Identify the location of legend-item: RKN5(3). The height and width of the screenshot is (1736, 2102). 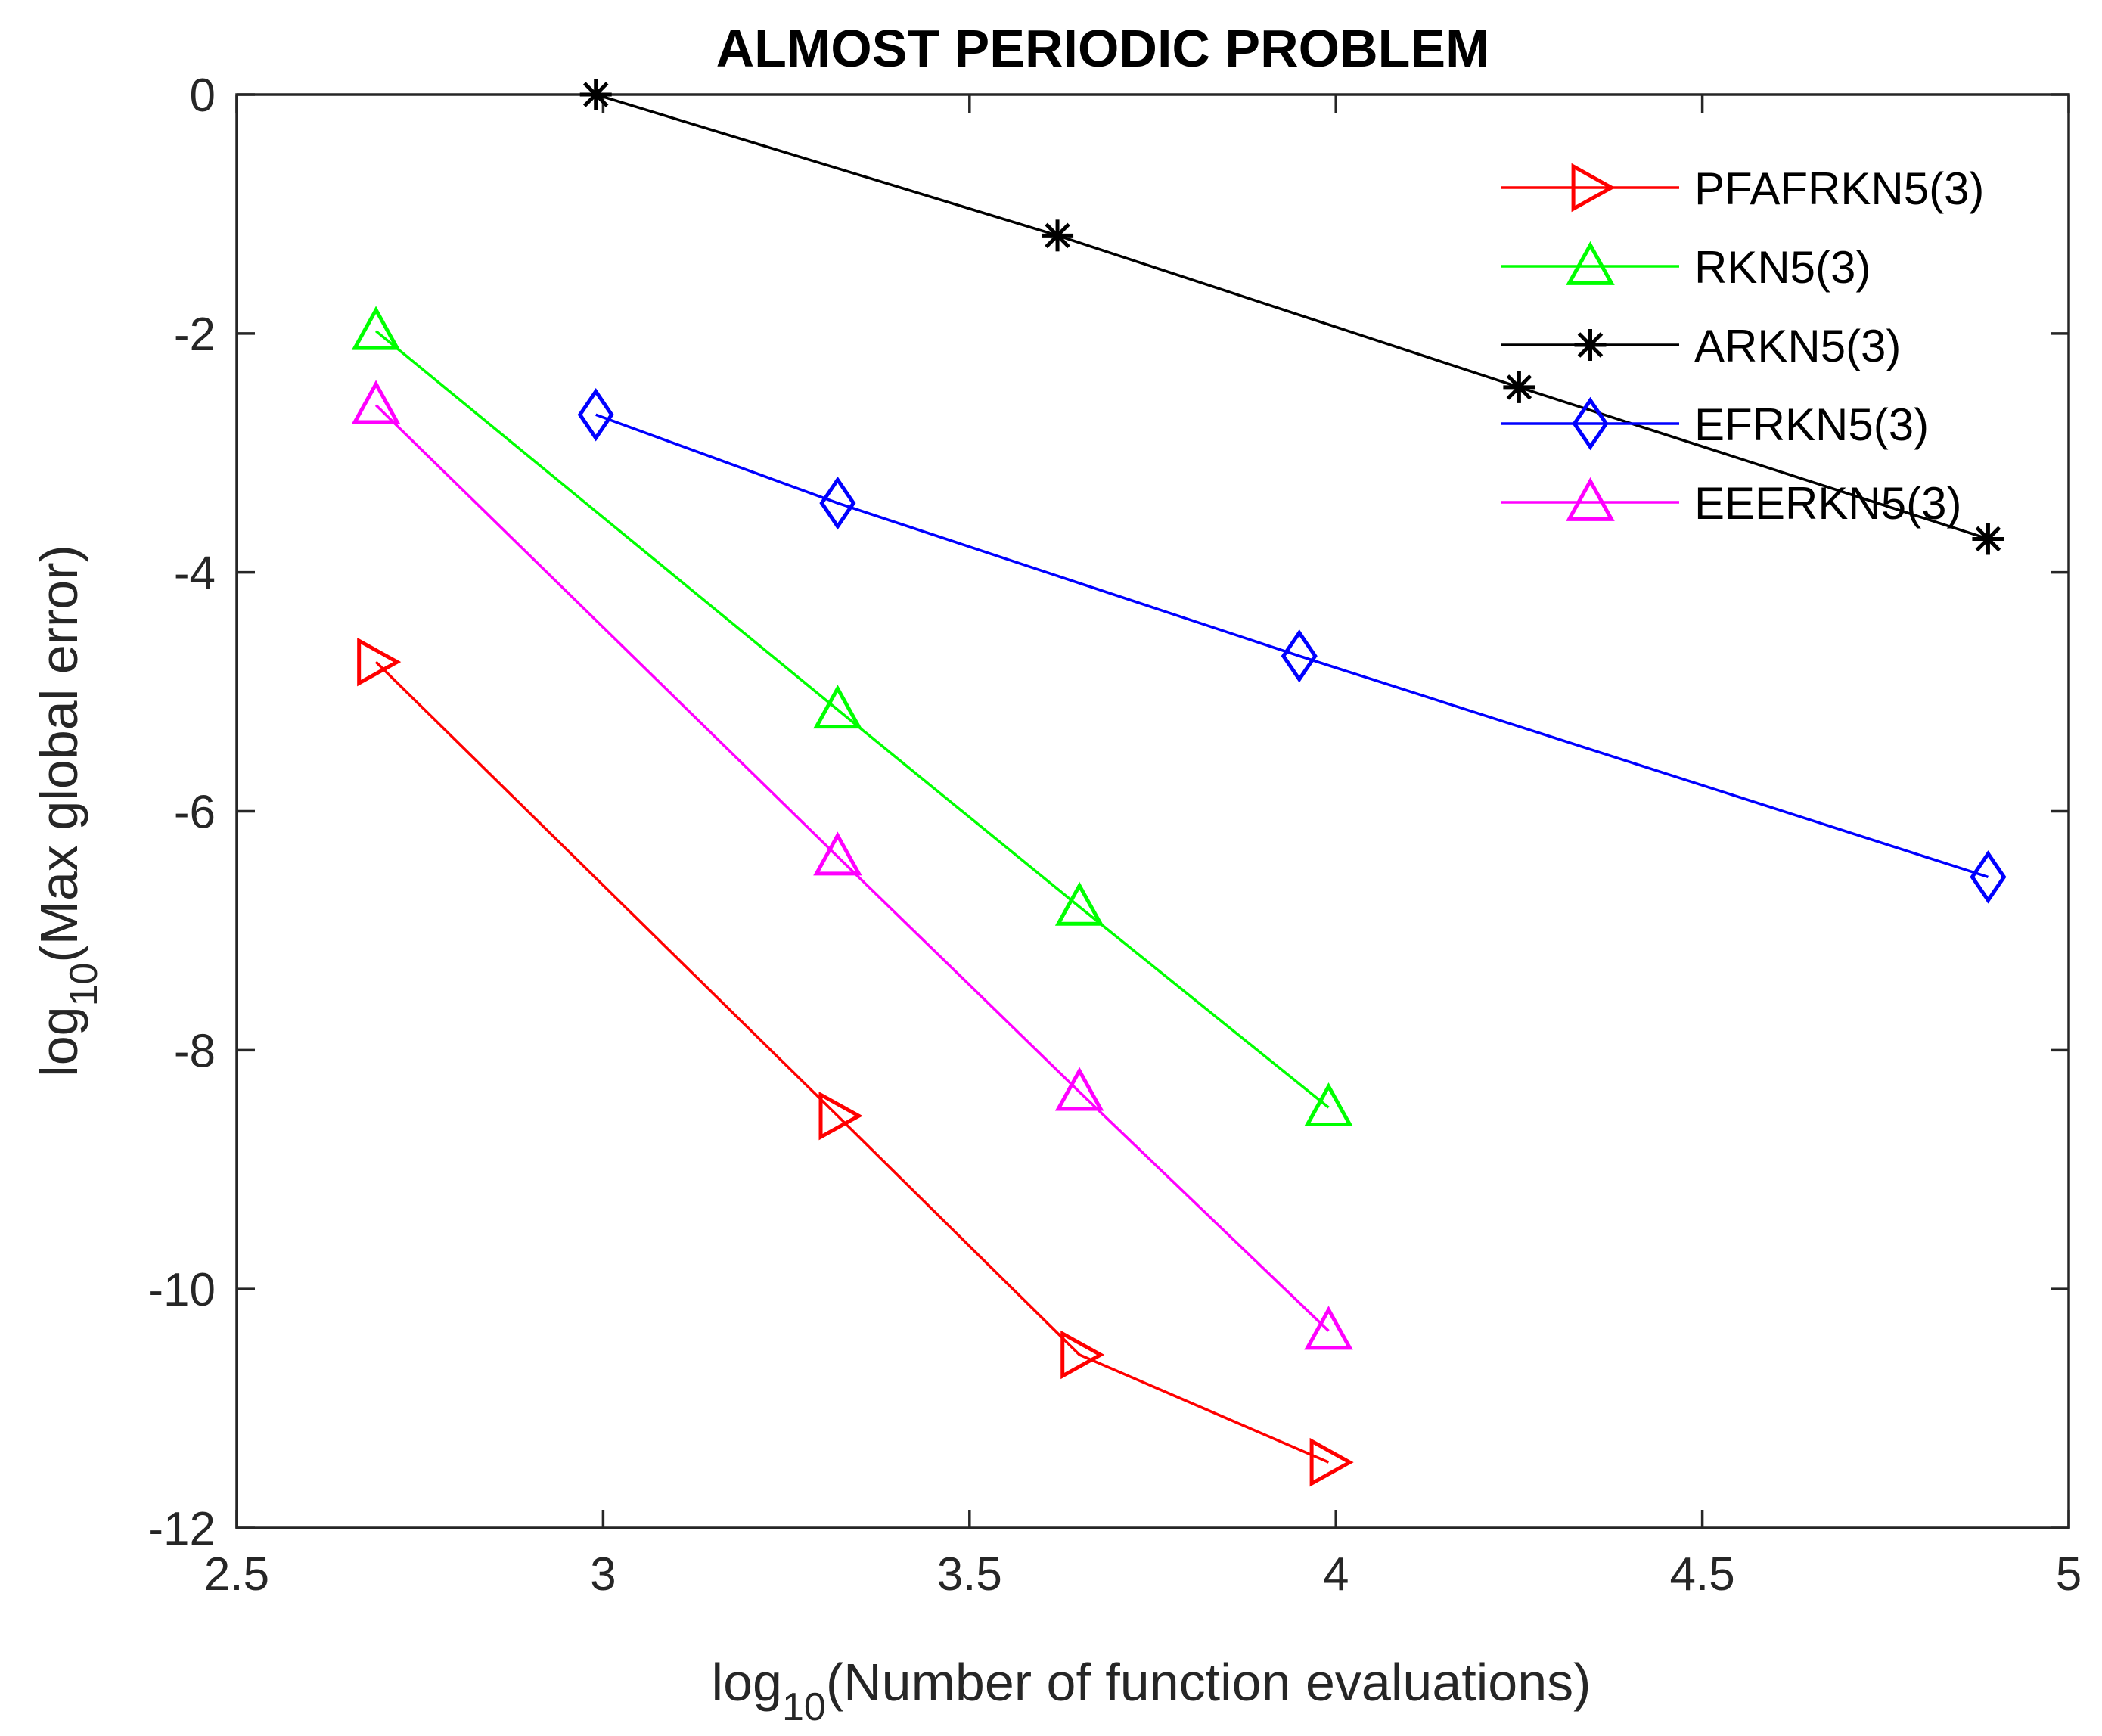
(1686, 267).